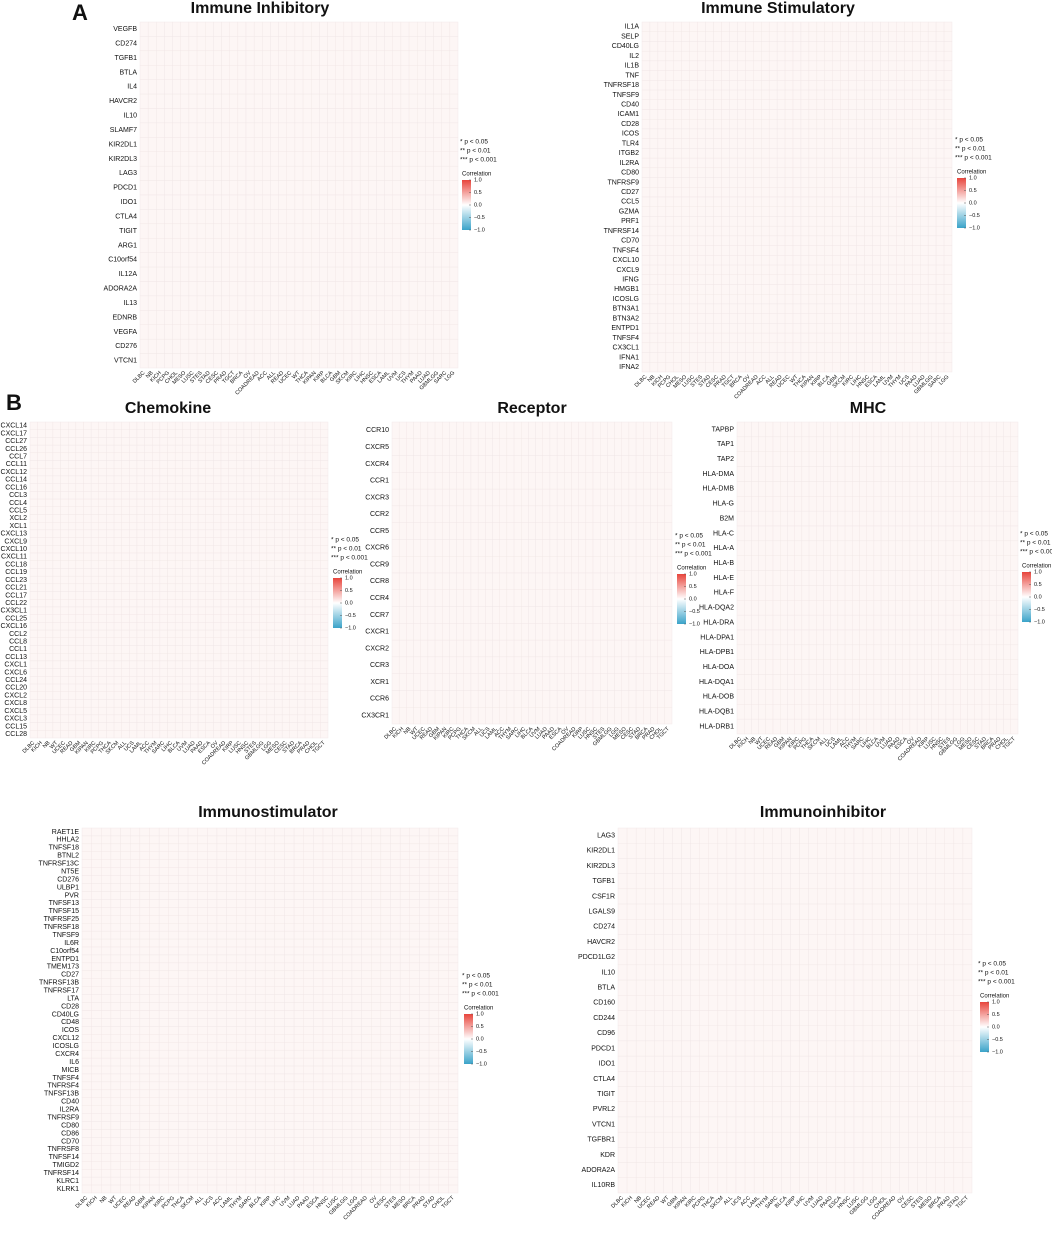  I want to click on row-label: IL2RA, so click(630, 163).